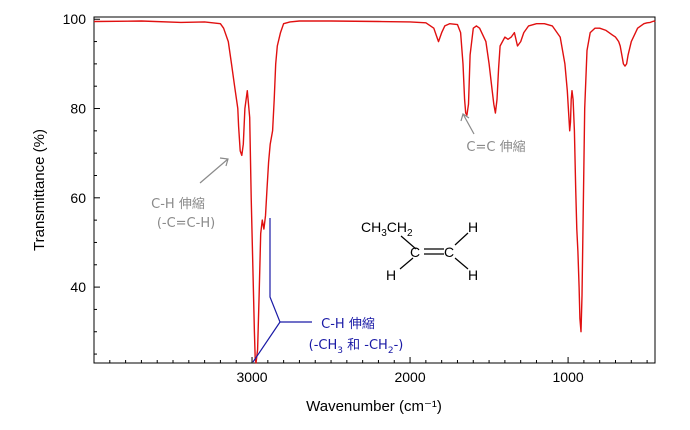 The height and width of the screenshot is (430, 690). Describe the element at coordinates (214, 171) in the screenshot. I see `annotation-arrow-alkene-ch` at that location.